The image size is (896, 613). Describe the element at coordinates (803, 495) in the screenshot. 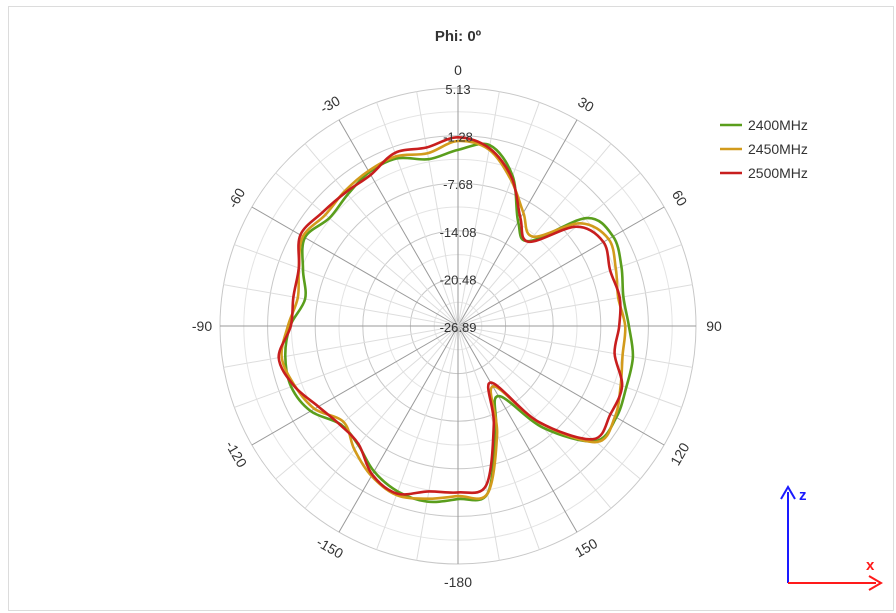

I see `z-axis-label: z` at that location.